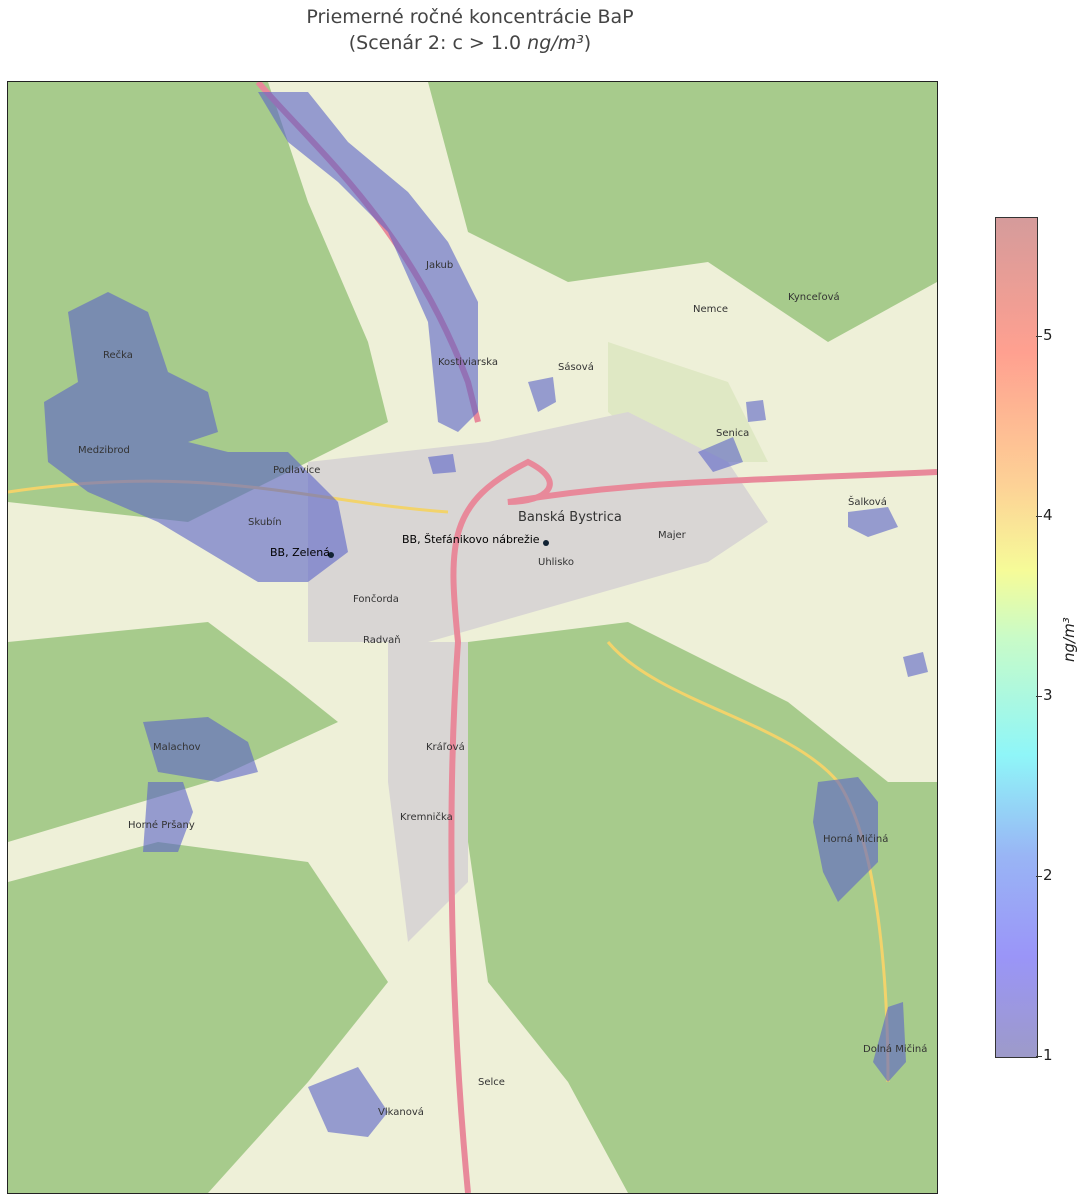 The height and width of the screenshot is (1200, 1085). What do you see at coordinates (1048, 695) in the screenshot?
I see `colorbar-tick-label: 3` at bounding box center [1048, 695].